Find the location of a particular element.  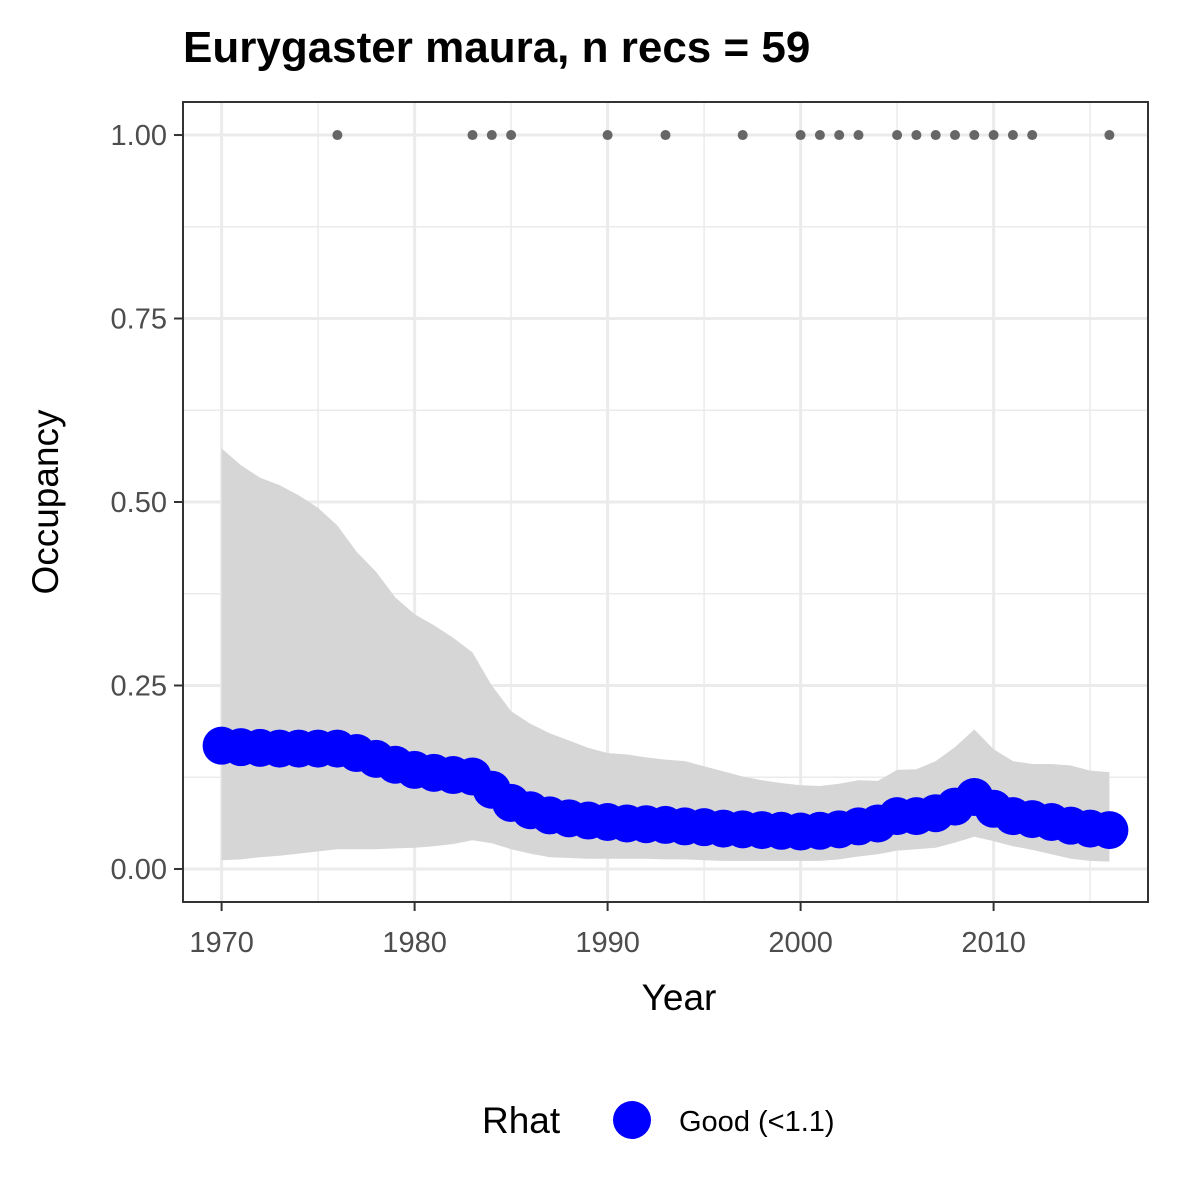

y-tick-label: 0.50 is located at coordinates (139, 503).